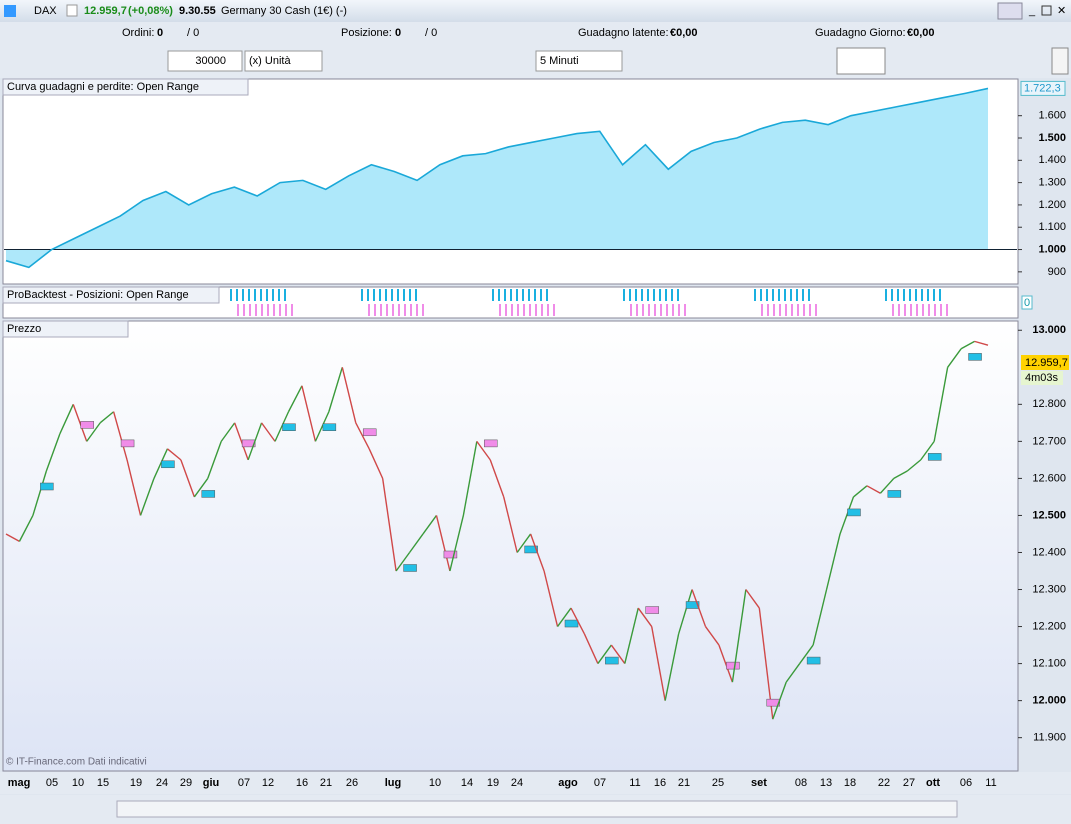 The width and height of the screenshot is (1071, 824). I want to click on info-icon, so click(72, 10).